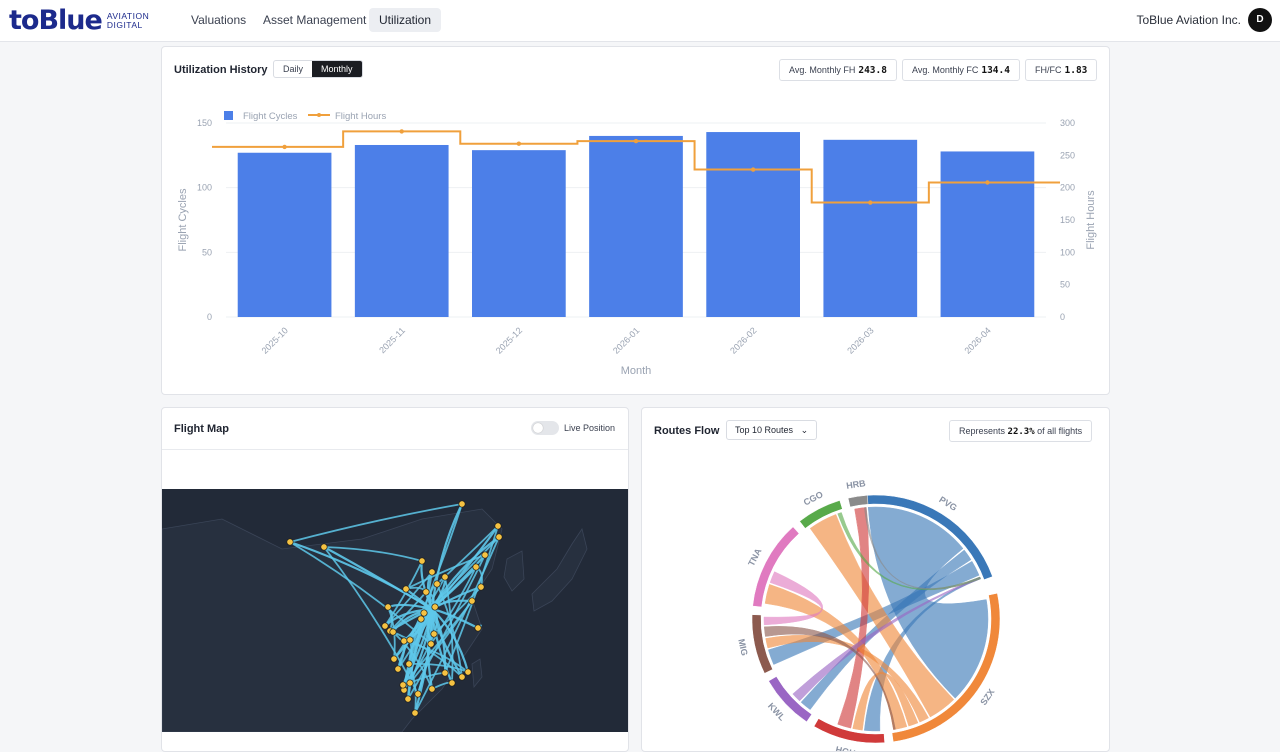 The width and height of the screenshot is (1280, 752). Describe the element at coordinates (405, 20) in the screenshot. I see `nav-utilization: Utilization` at that location.